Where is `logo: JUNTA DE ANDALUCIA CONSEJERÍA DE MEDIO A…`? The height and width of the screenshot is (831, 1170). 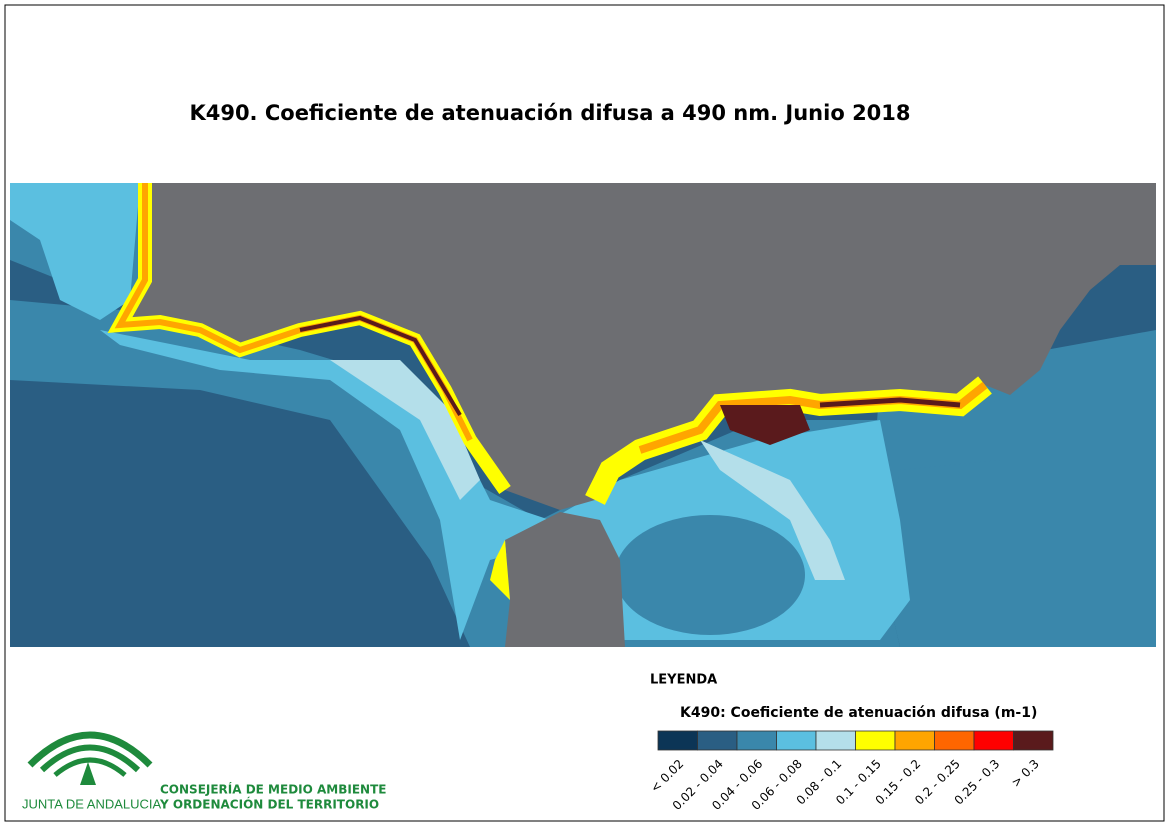
logo: JUNTA DE ANDALUCIA CONSEJERÍA DE MEDIO A… is located at coordinates (204, 771).